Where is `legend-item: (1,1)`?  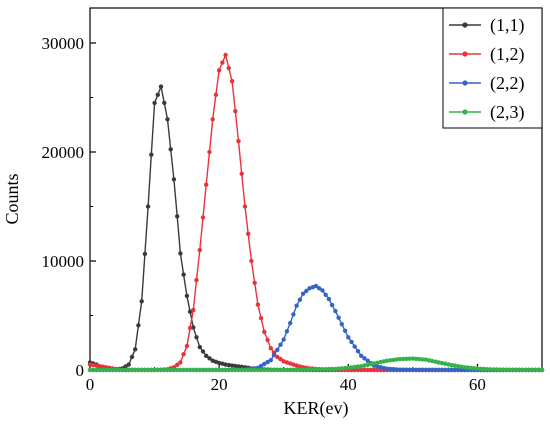
legend-item: (1,1) is located at coordinates (487, 25).